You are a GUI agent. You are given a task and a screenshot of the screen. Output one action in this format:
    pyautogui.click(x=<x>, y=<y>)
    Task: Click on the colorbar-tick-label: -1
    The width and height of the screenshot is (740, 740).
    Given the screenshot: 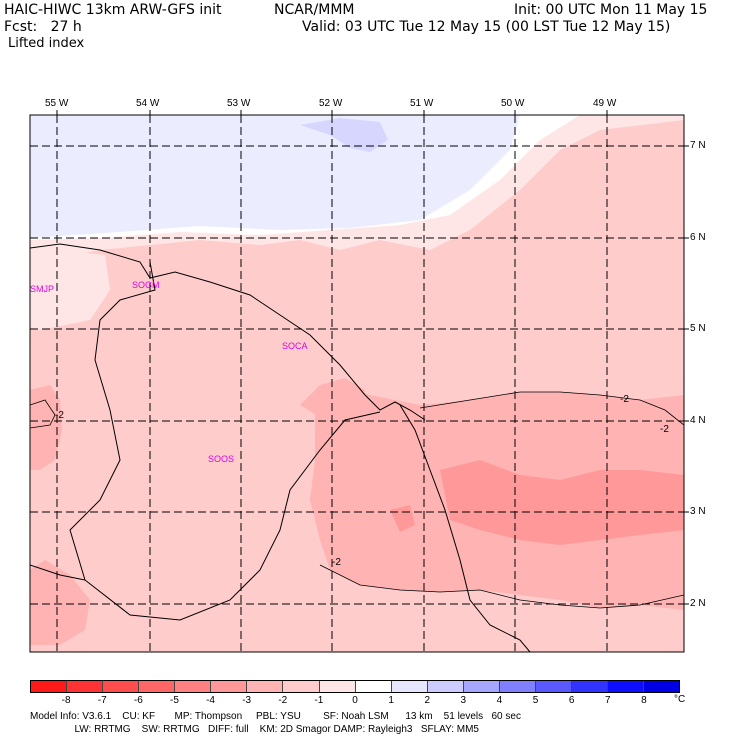 What is the action you would take?
    pyautogui.click(x=319, y=700)
    